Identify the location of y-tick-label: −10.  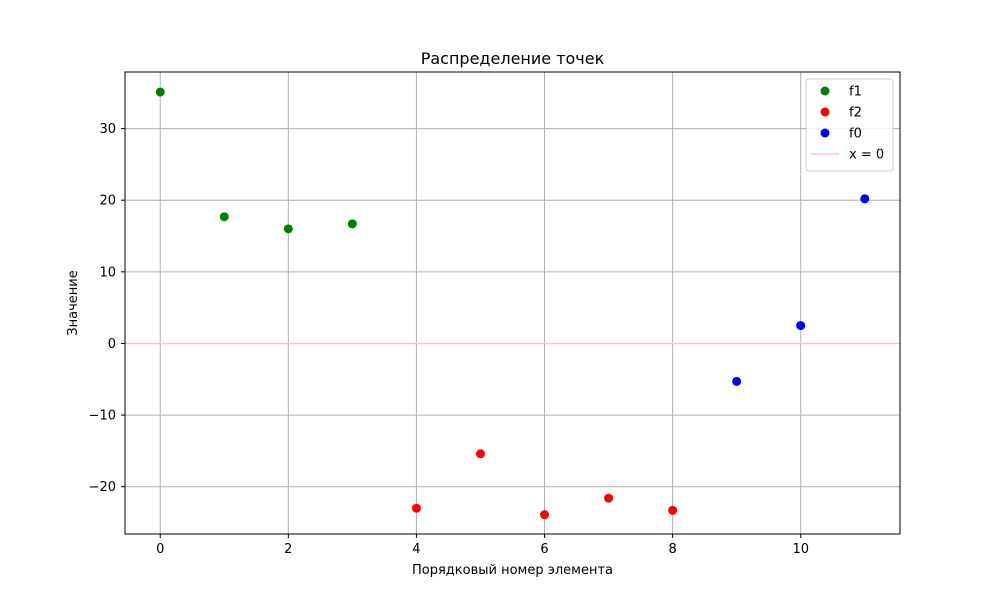
(102, 416).